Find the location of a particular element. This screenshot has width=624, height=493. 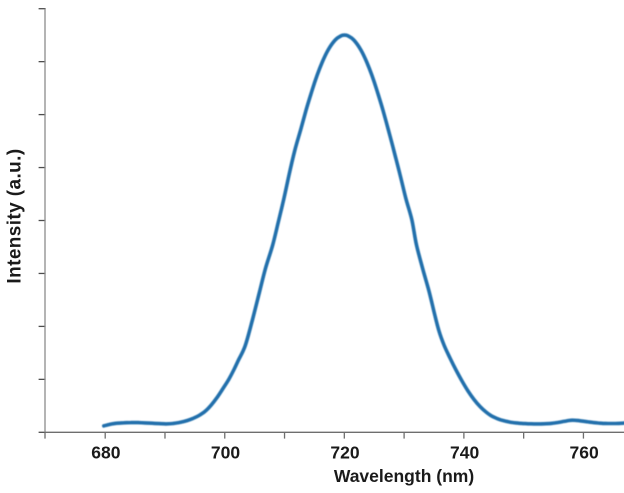

svg-text: 760 is located at coordinates (583, 453).